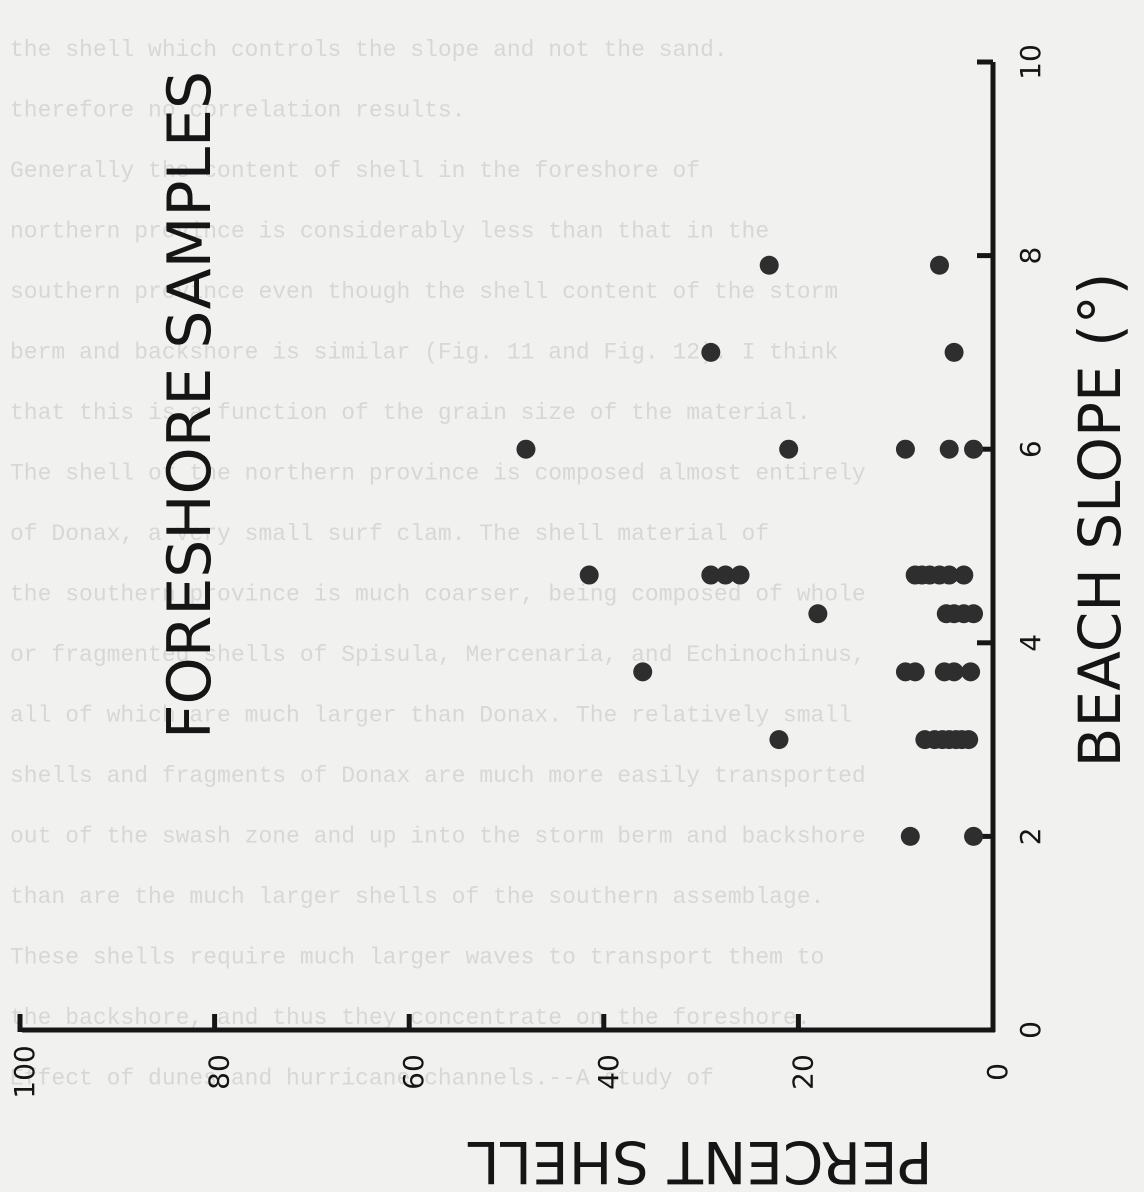 This screenshot has height=1192, width=1144. What do you see at coordinates (802, 1072) in the screenshot?
I see `shell-tick-label: 20` at bounding box center [802, 1072].